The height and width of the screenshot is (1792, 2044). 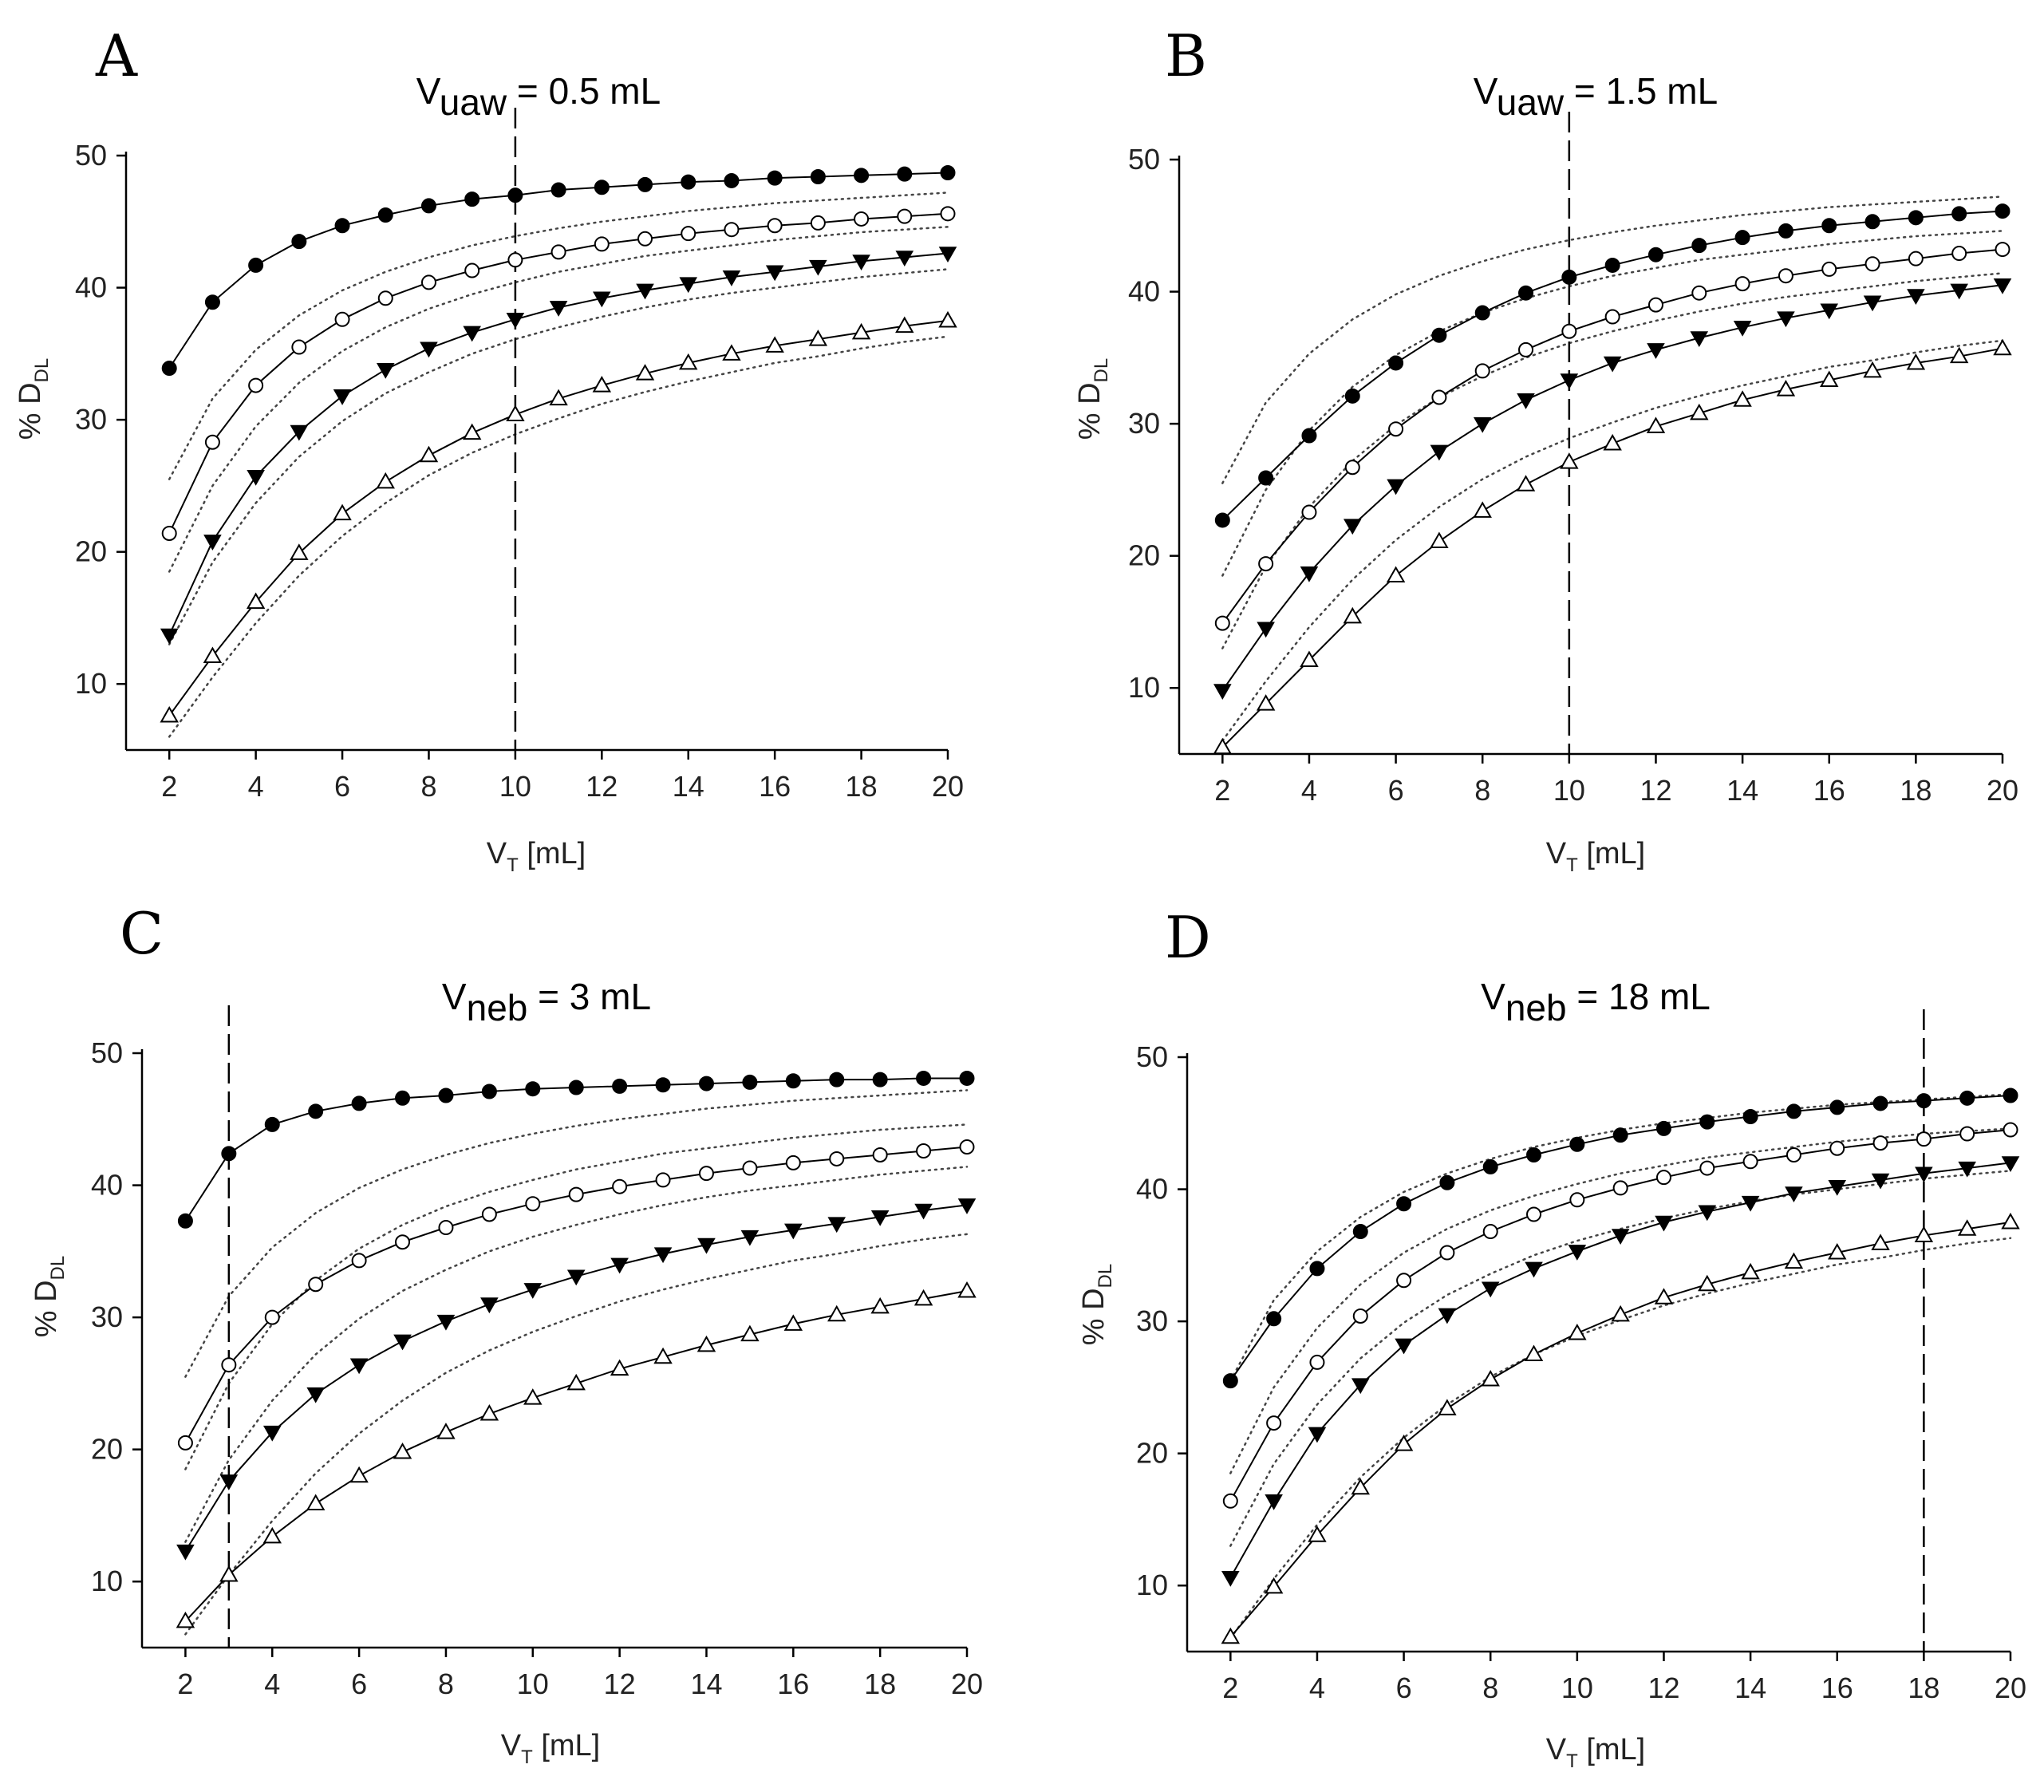 I want to click on x-tick-label: 16, so click(x=1837, y=1688).